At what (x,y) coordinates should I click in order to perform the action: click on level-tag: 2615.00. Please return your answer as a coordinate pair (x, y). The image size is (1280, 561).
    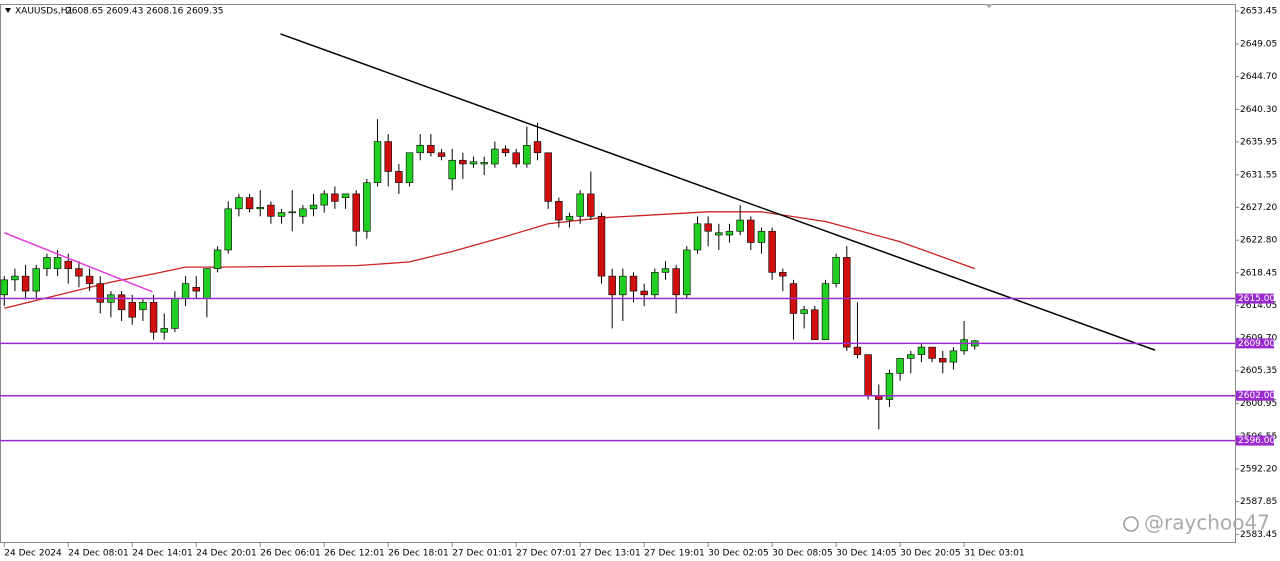
    Looking at the image, I should click on (1255, 298).